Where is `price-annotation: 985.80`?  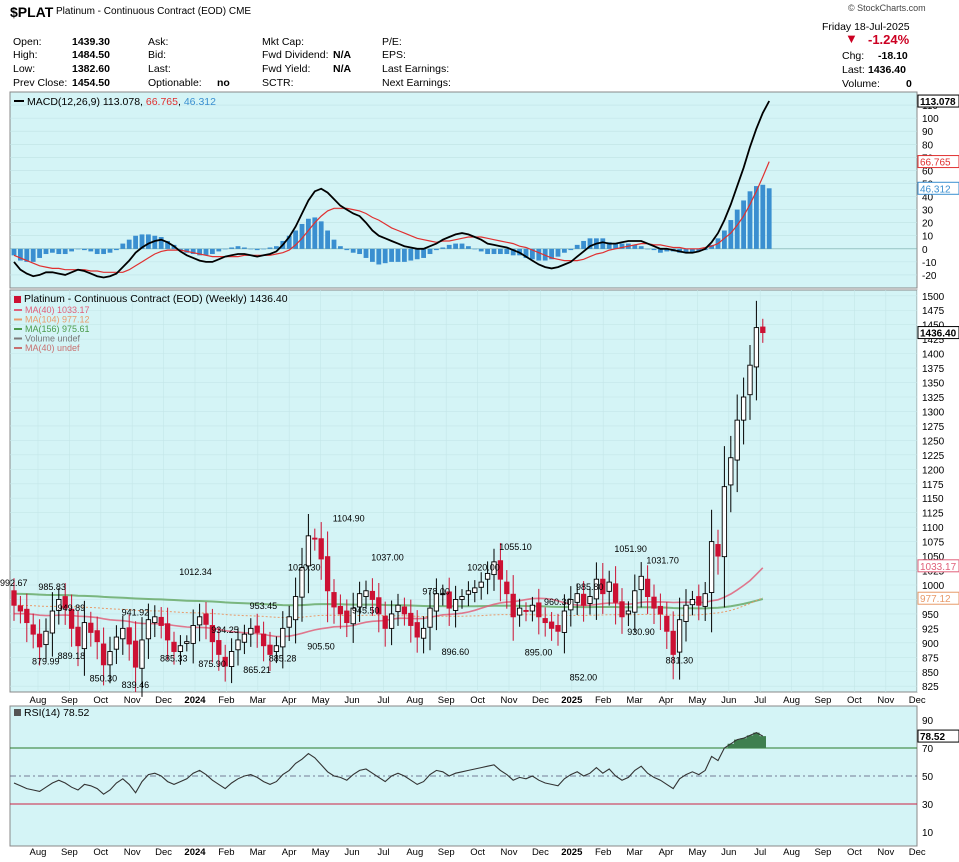 price-annotation: 985.80 is located at coordinates (590, 587).